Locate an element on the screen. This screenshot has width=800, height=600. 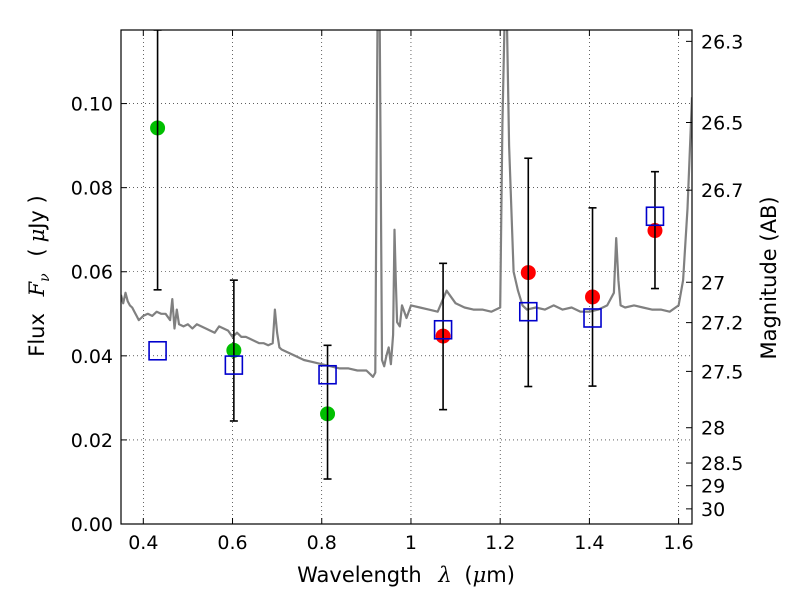
x-tick-label: 0.4 is located at coordinates (143, 543).